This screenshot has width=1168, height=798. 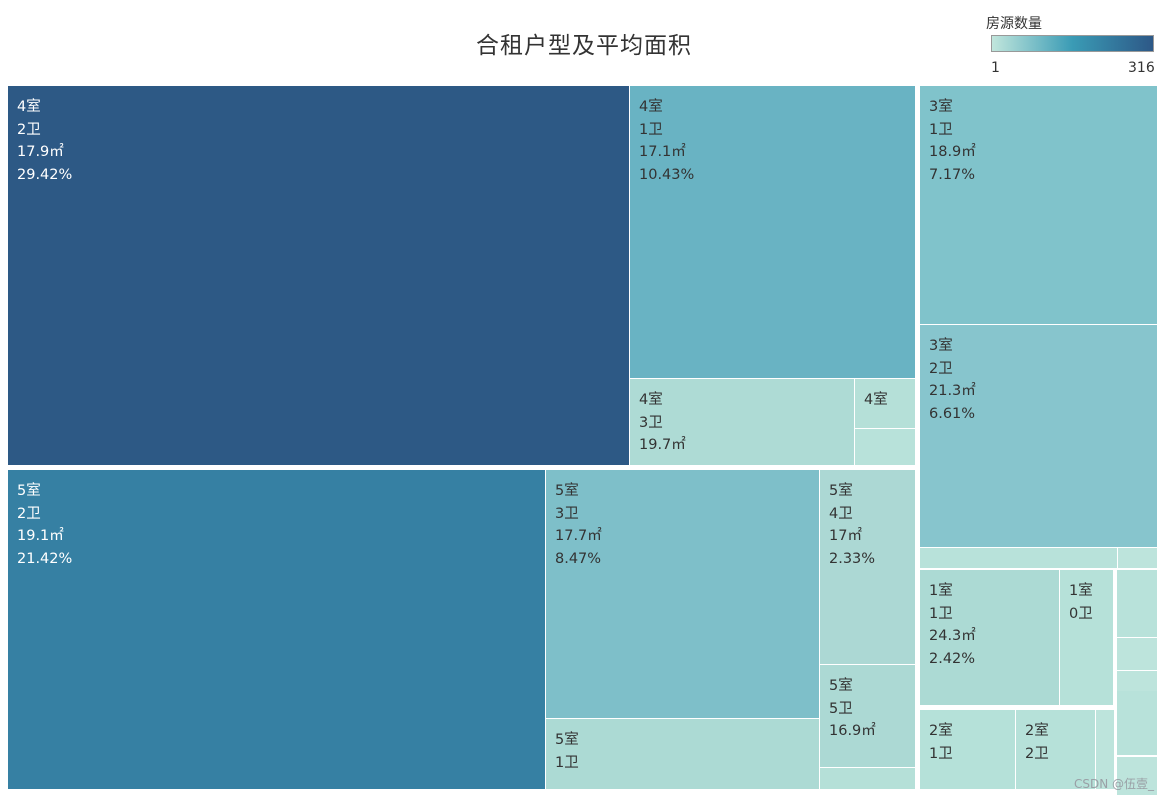 I want to click on cell-label-pct: 2.42%, so click(x=952, y=658).